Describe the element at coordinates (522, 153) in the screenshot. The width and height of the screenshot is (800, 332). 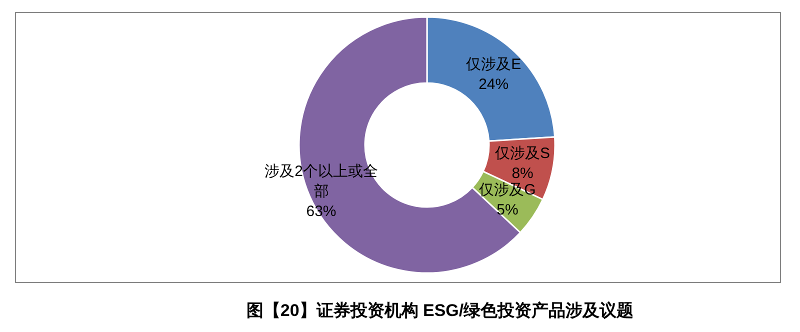
I see `slice-label: 仅涉及S` at that location.